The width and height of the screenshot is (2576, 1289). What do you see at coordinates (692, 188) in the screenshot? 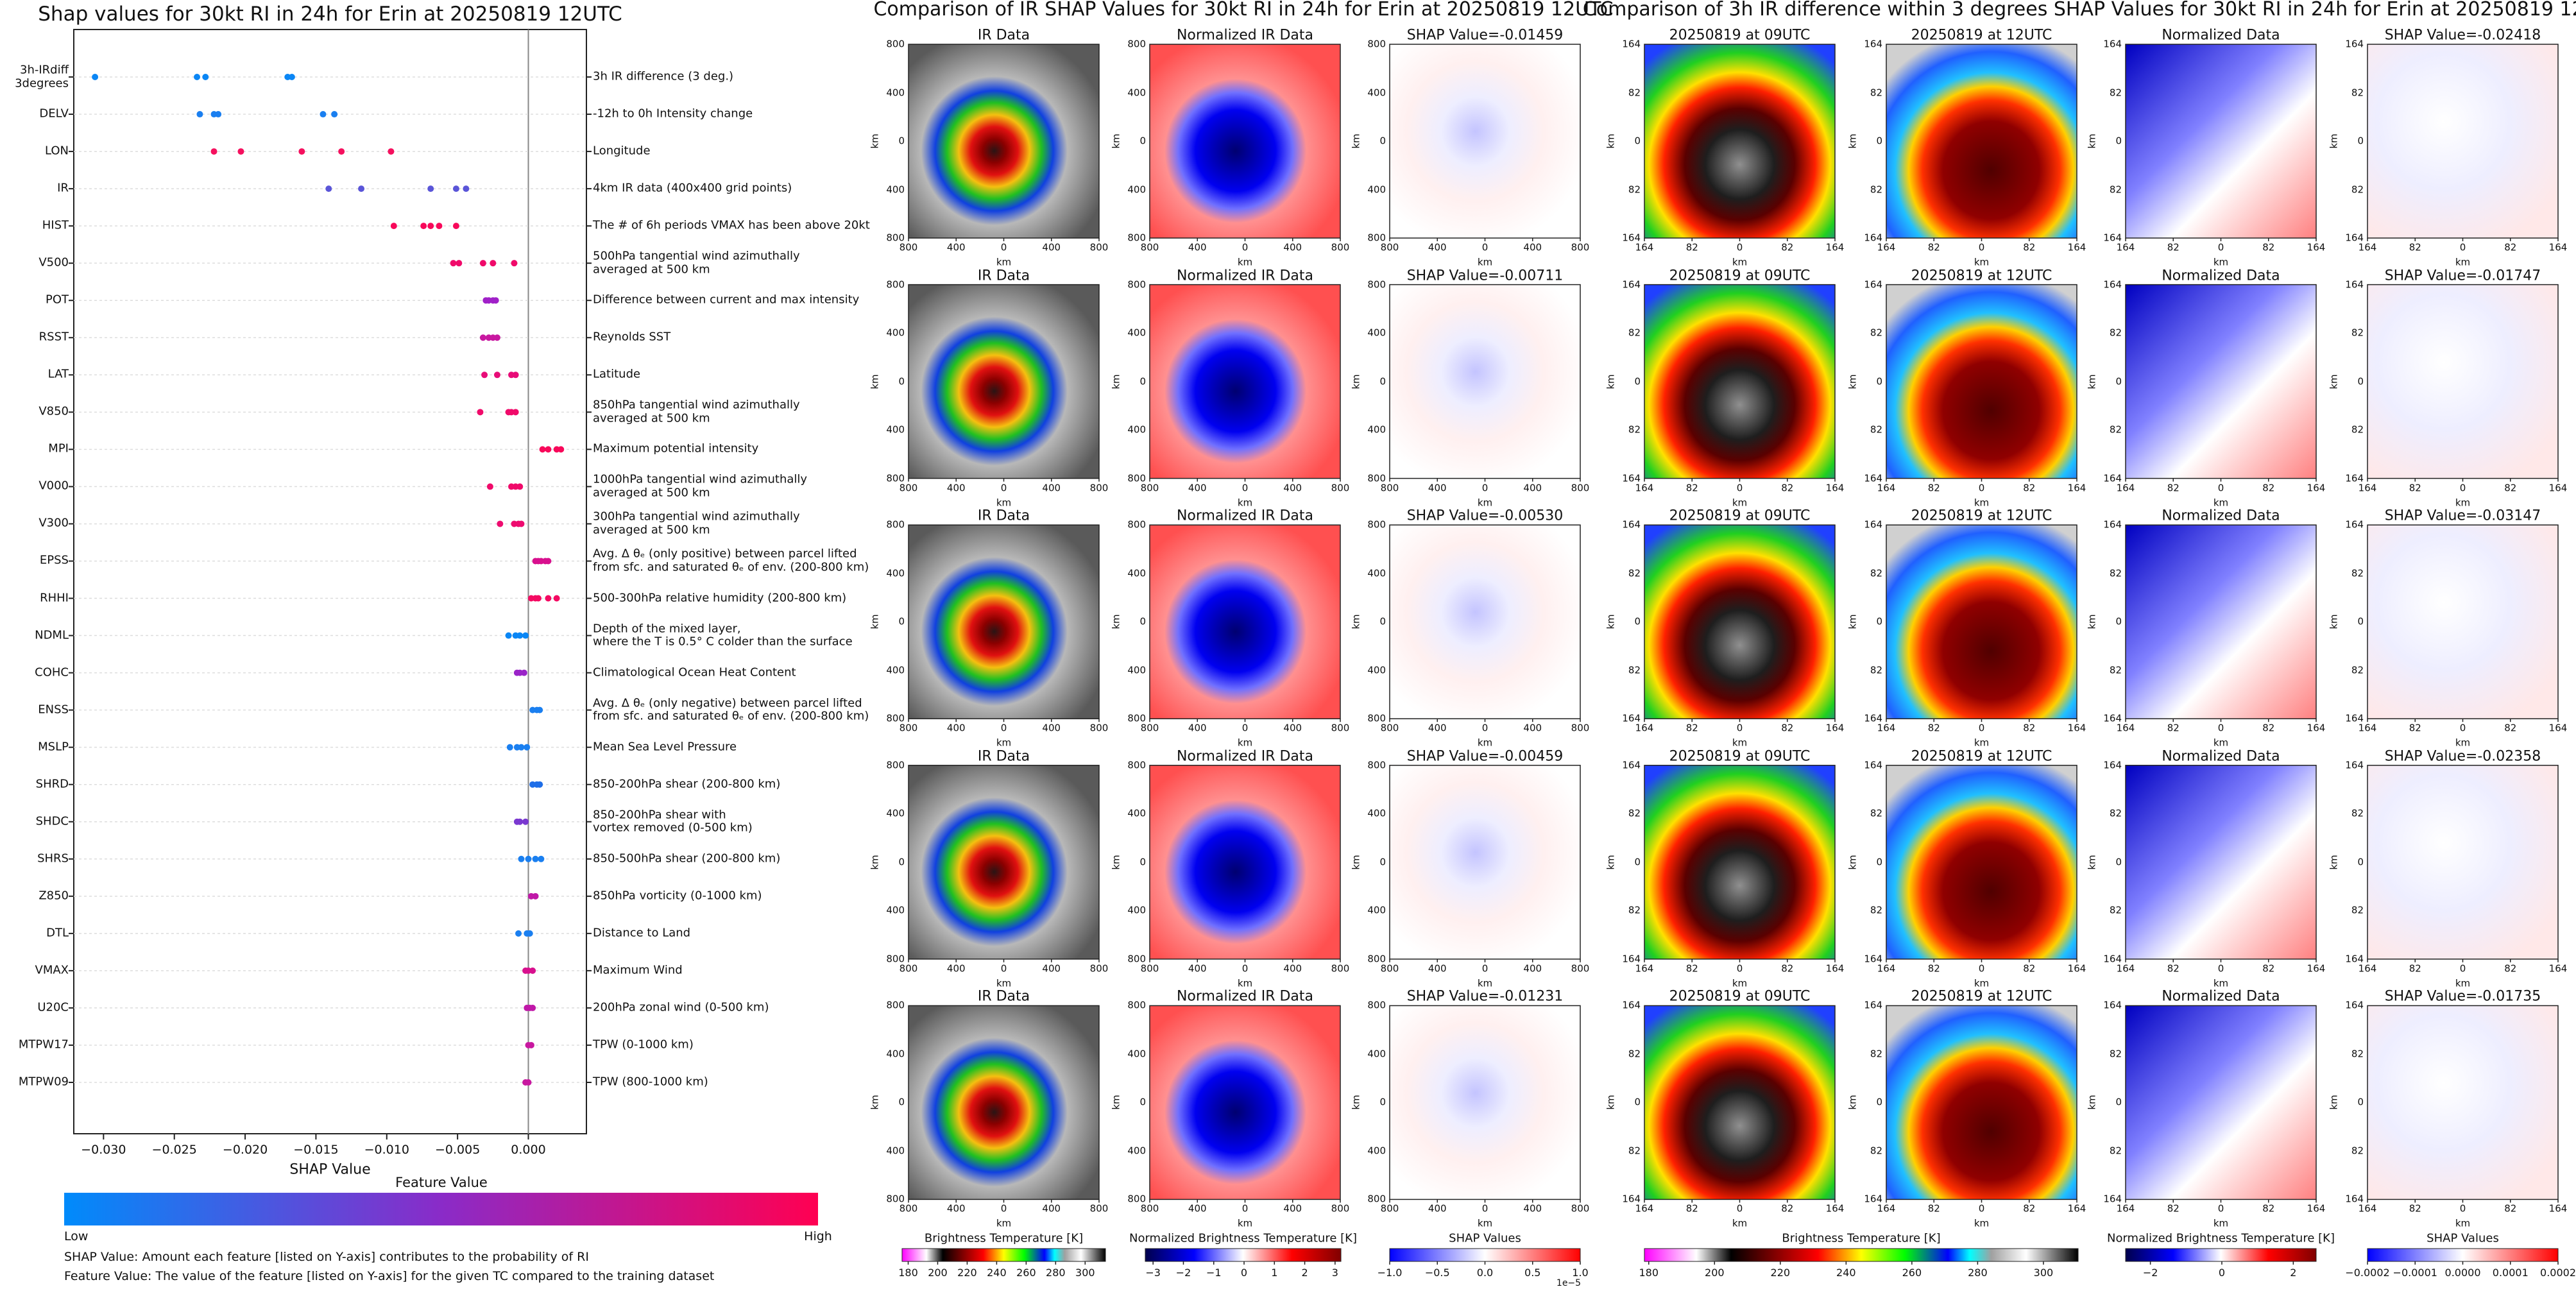
I see `feature-description: 4km IR data (400x400 grid points)` at bounding box center [692, 188].